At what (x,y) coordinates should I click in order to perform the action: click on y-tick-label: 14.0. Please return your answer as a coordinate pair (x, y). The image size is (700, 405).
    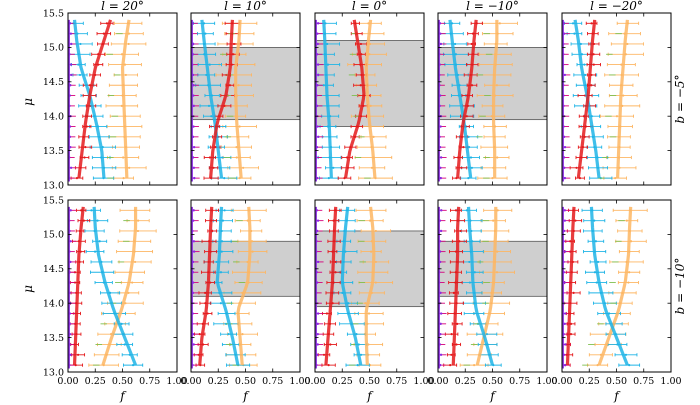
    Looking at the image, I should click on (53, 117).